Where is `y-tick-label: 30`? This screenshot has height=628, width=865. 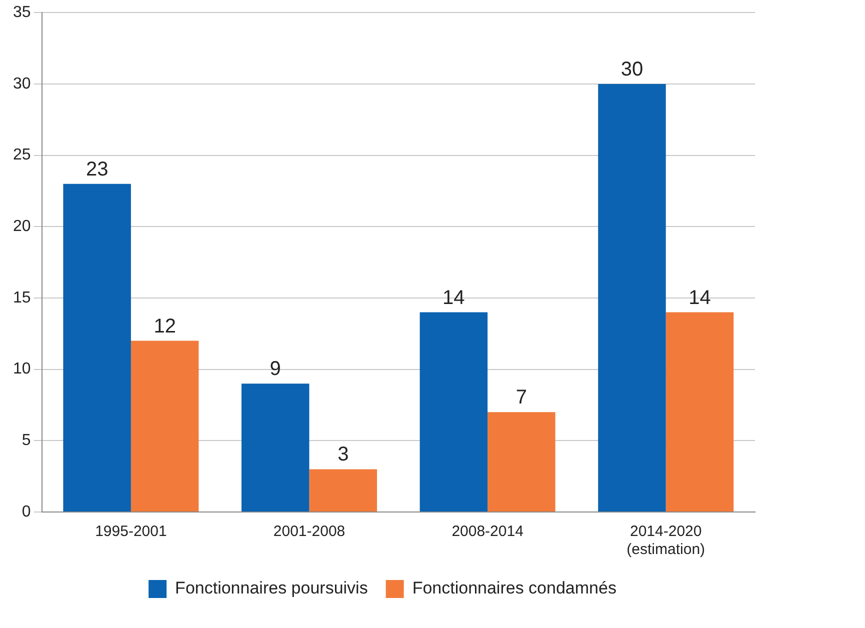
y-tick-label: 30 is located at coordinates (22, 83).